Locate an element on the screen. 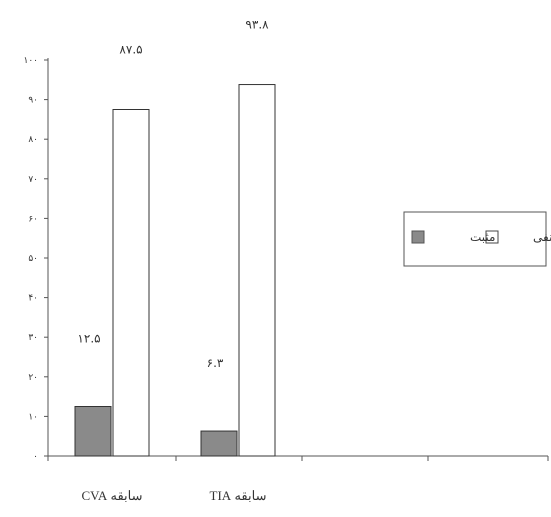 Image resolution: width=551 pixels, height=517 pixels. legend-box is located at coordinates (475, 239).